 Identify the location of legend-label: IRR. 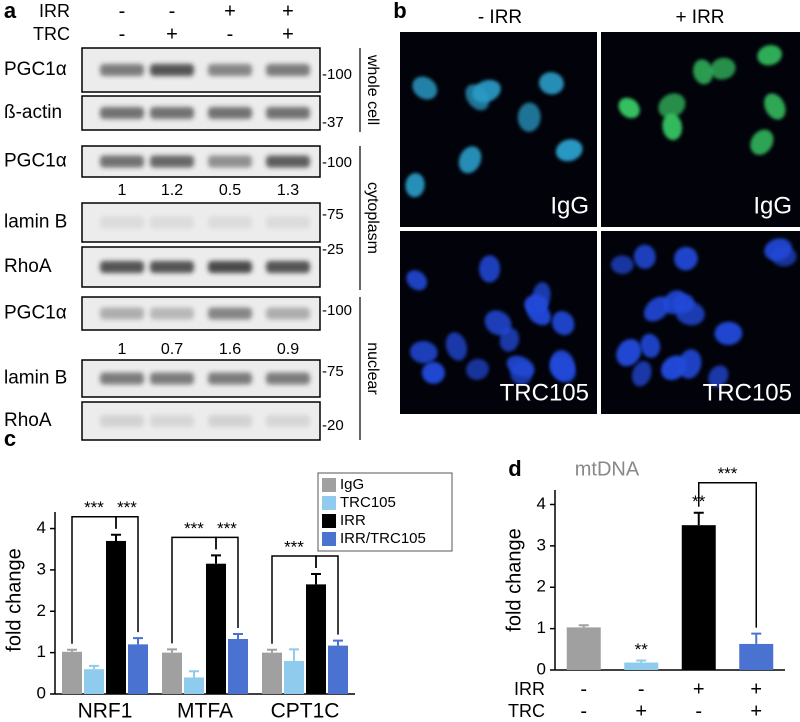
(353, 520).